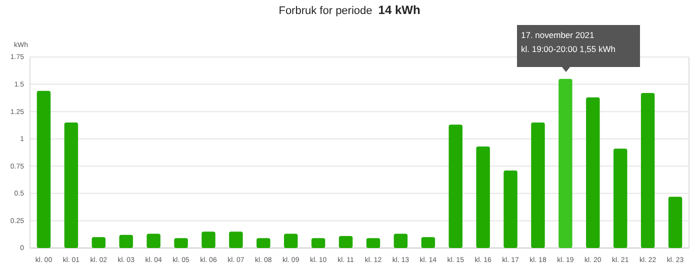 This screenshot has width=699, height=276. What do you see at coordinates (325, 11) in the screenshot?
I see `chart-title: Forbruk for periode` at bounding box center [325, 11].